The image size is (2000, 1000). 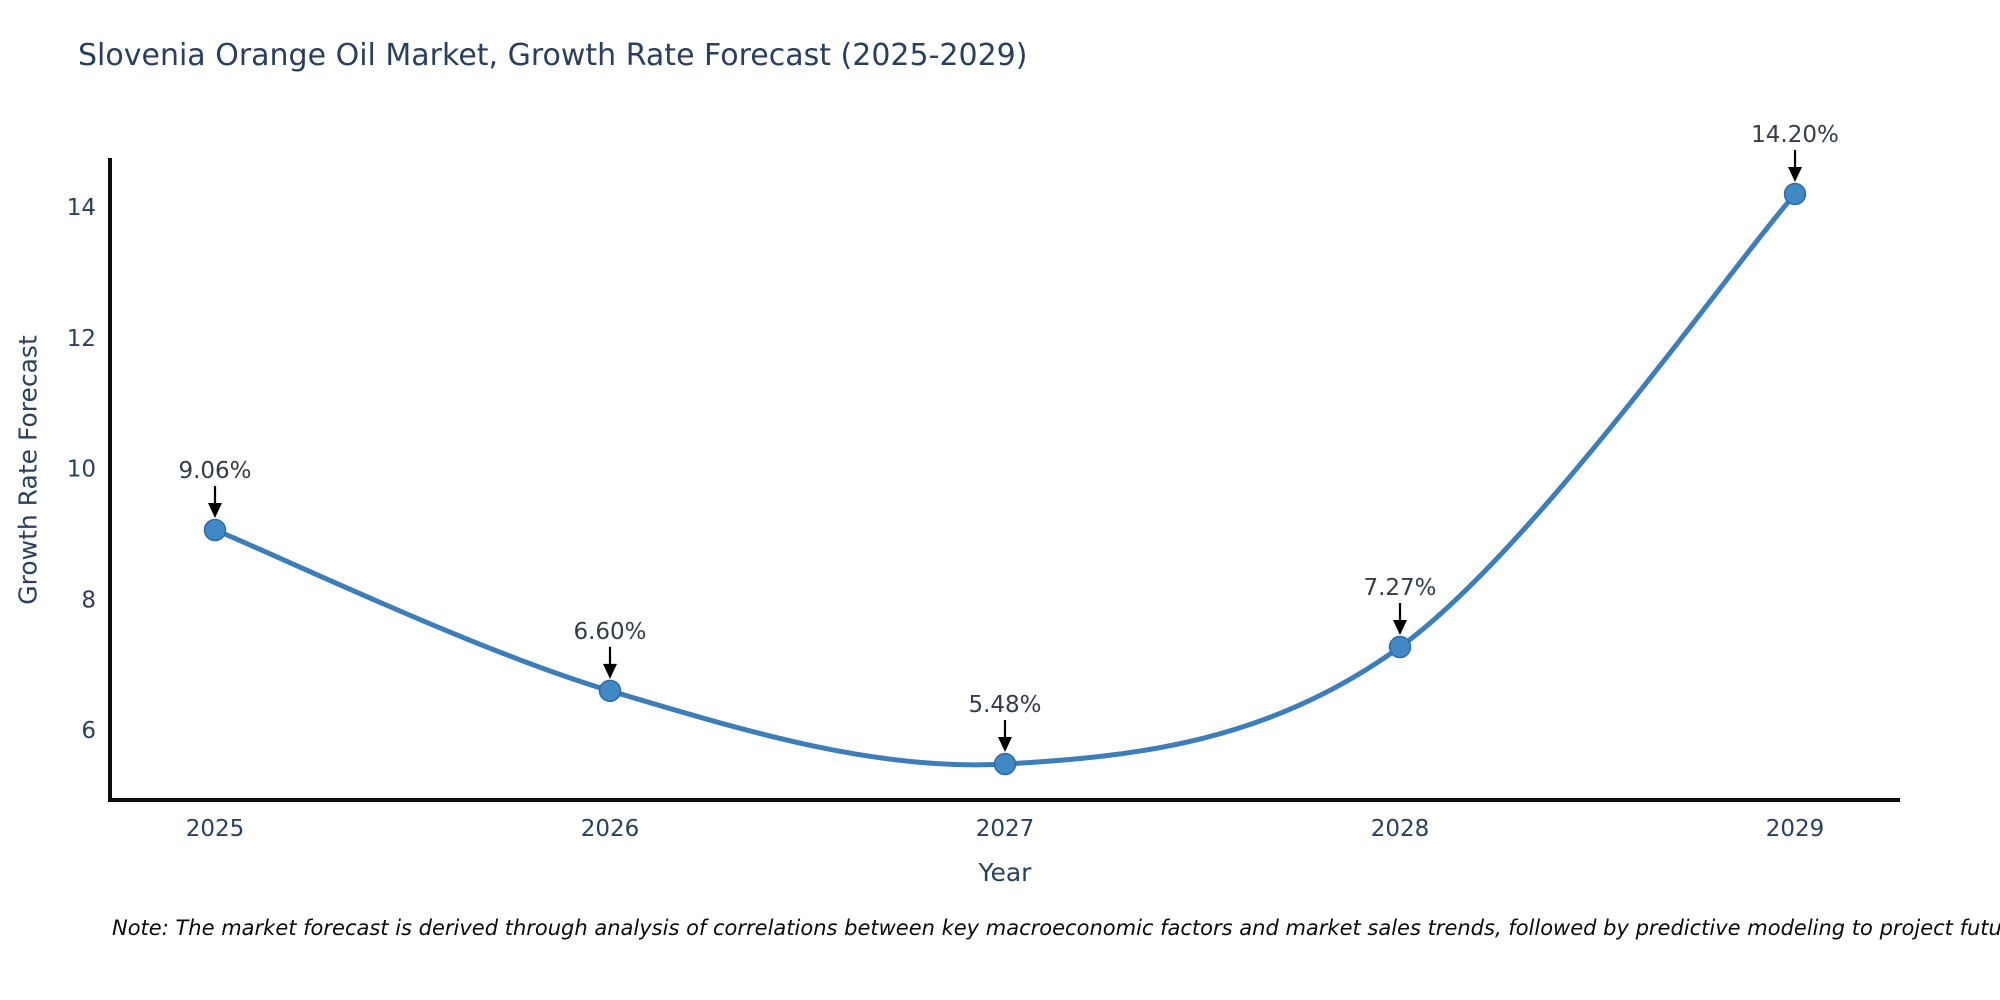 I want to click on x-axis-title: Year, so click(x=1005, y=872).